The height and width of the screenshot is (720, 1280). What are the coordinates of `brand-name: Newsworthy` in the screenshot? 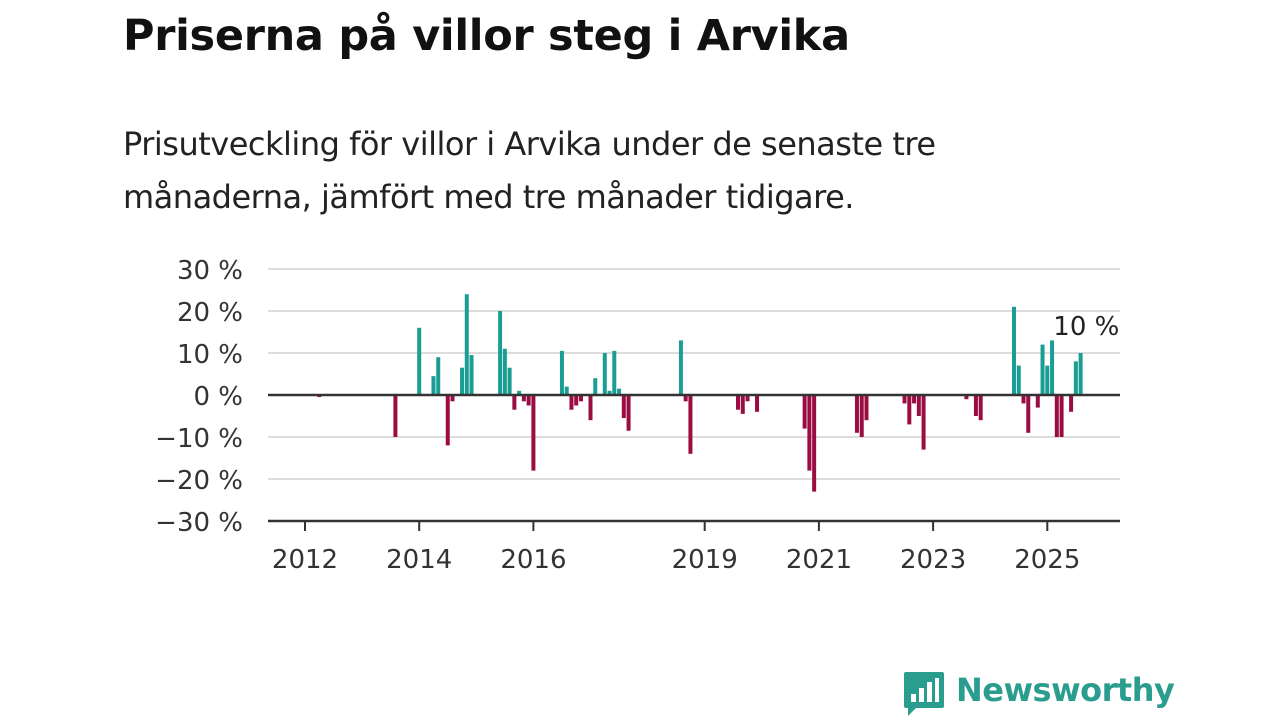 It's located at (1065, 690).